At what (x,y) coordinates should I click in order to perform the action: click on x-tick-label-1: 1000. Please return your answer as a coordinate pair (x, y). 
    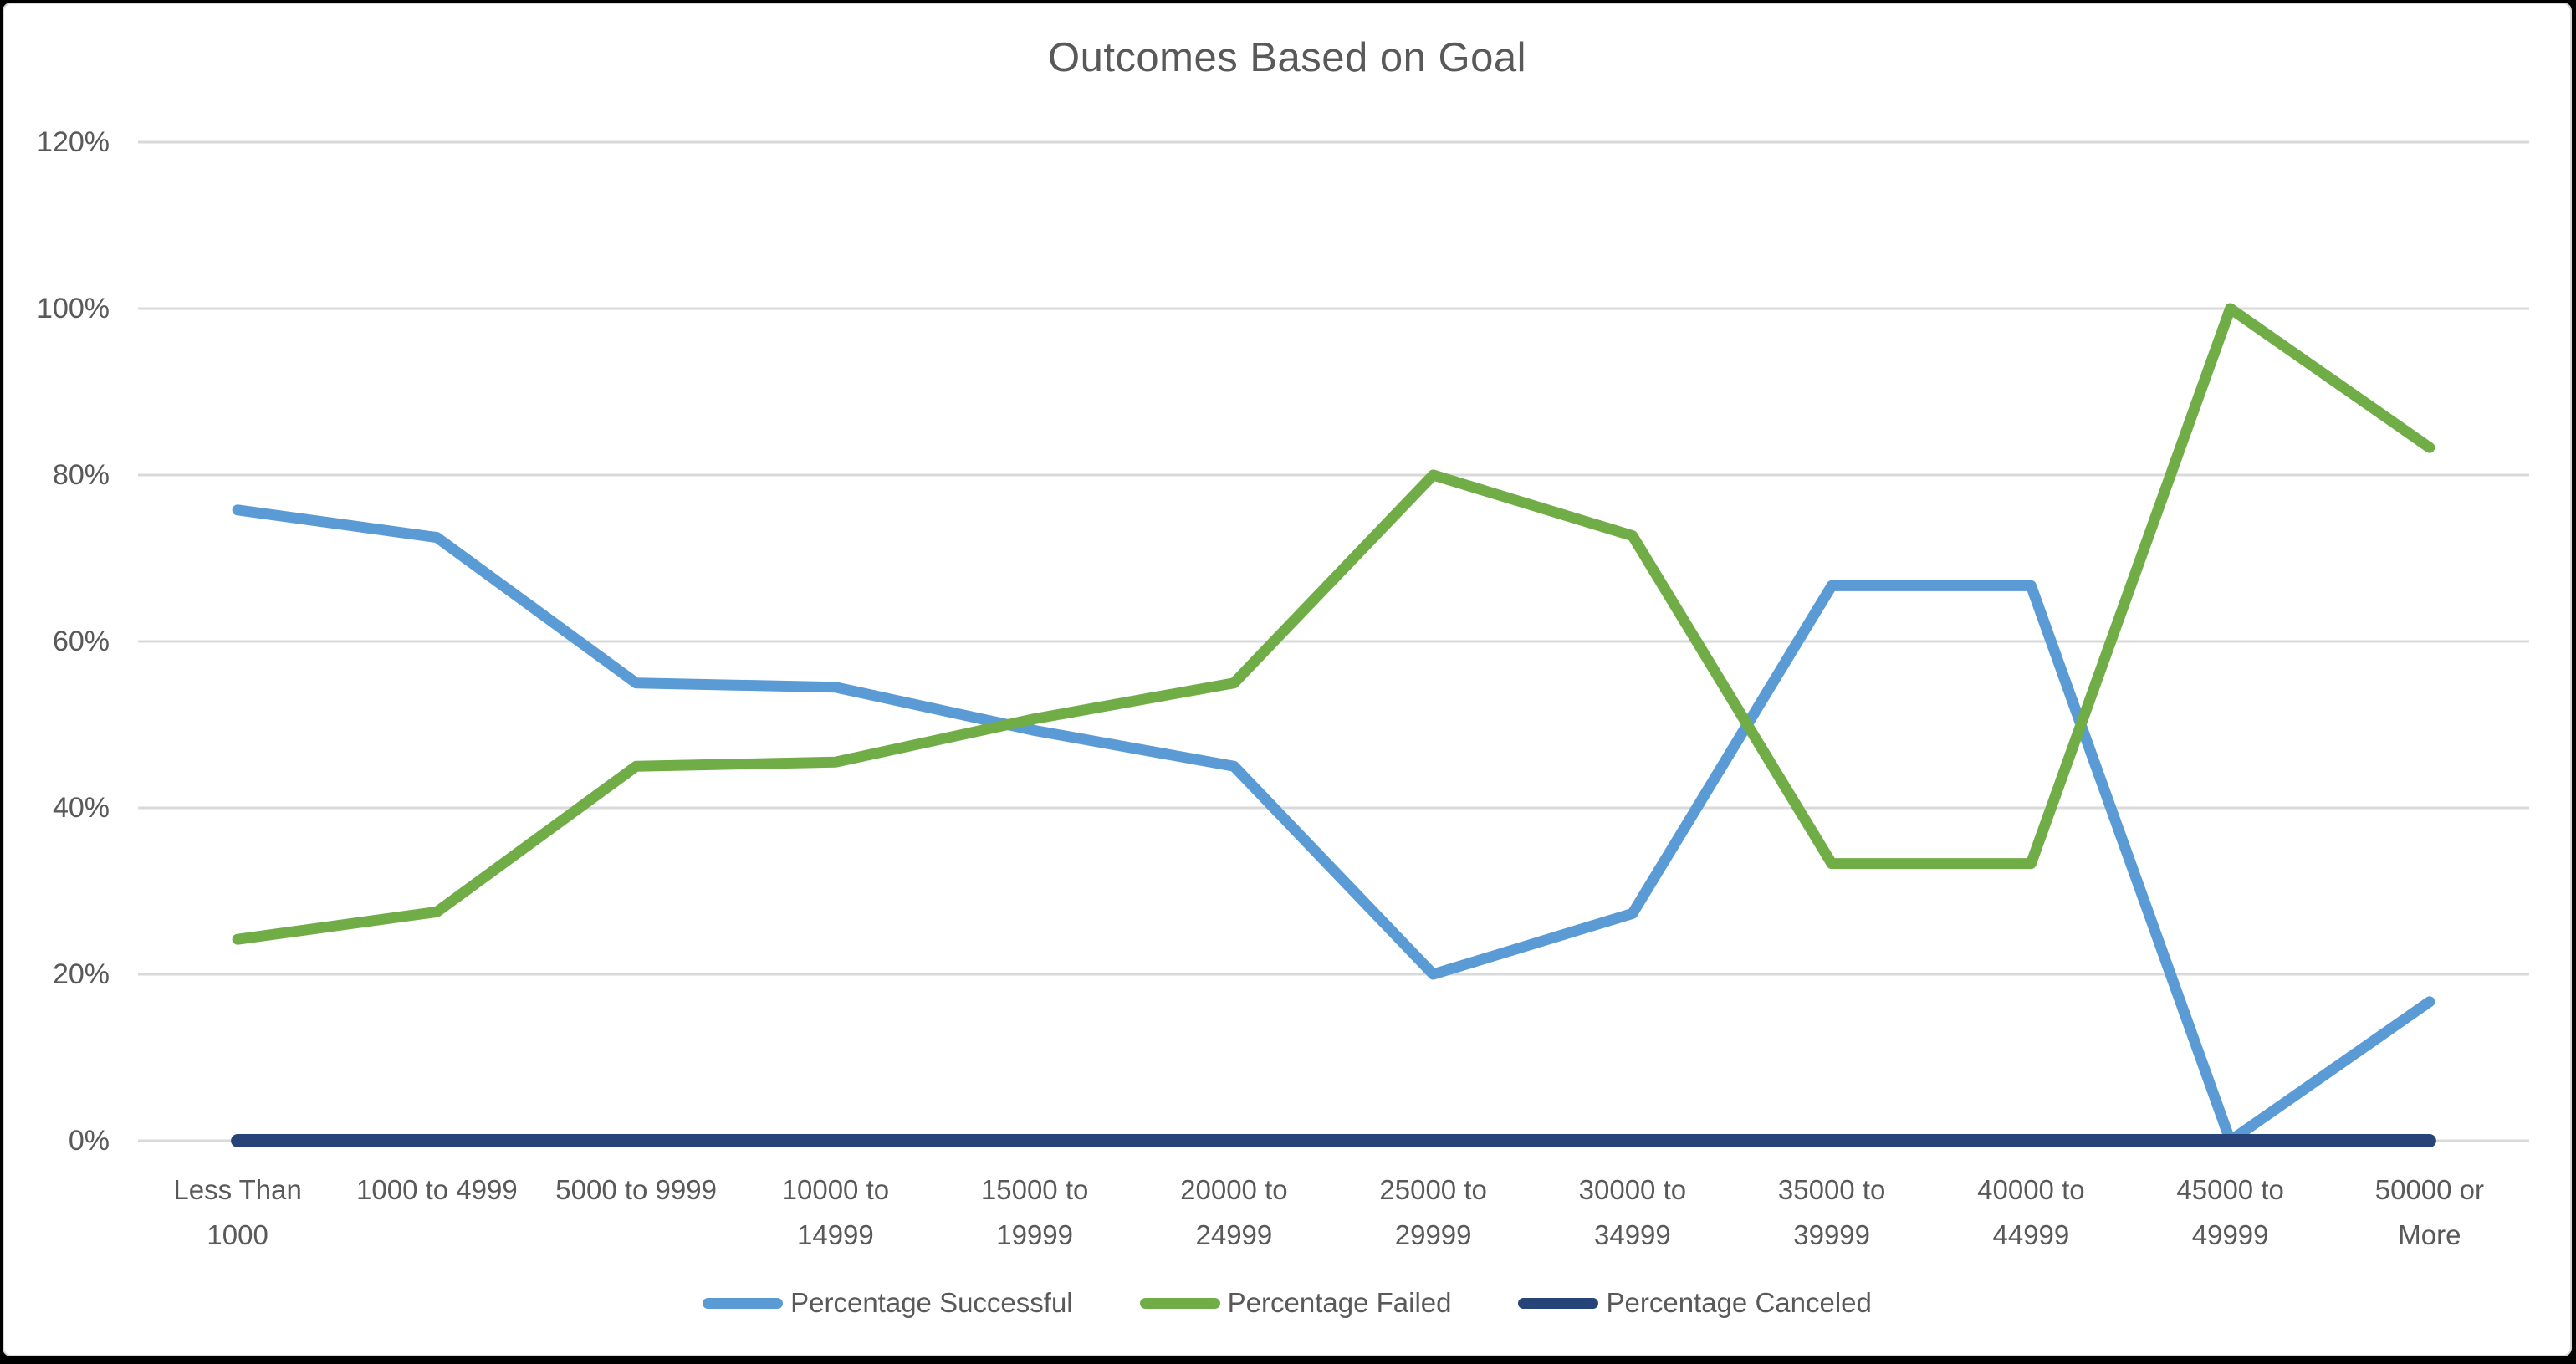
    Looking at the image, I should click on (237, 1234).